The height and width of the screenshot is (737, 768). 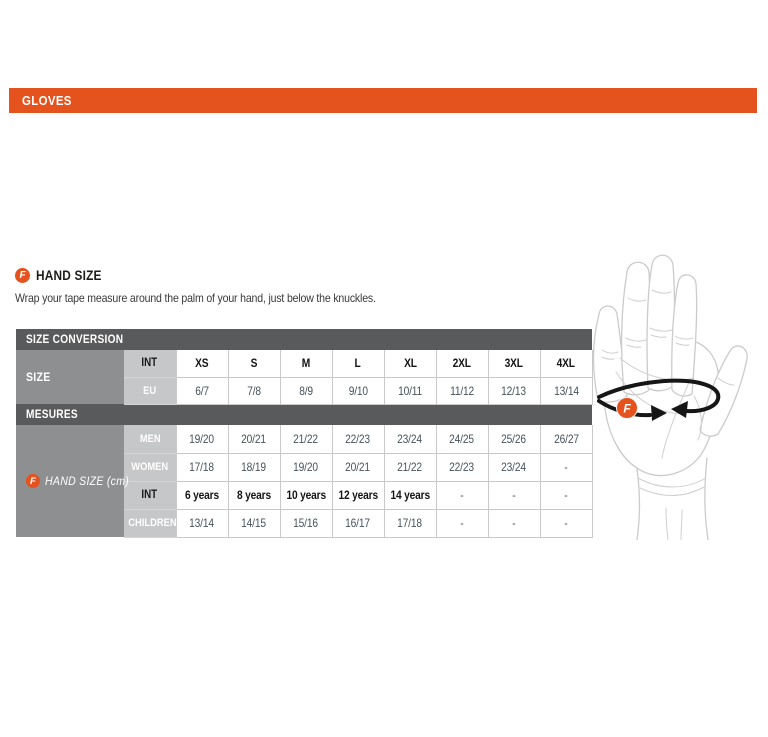 I want to click on table-cell: 8/9, so click(x=306, y=391).